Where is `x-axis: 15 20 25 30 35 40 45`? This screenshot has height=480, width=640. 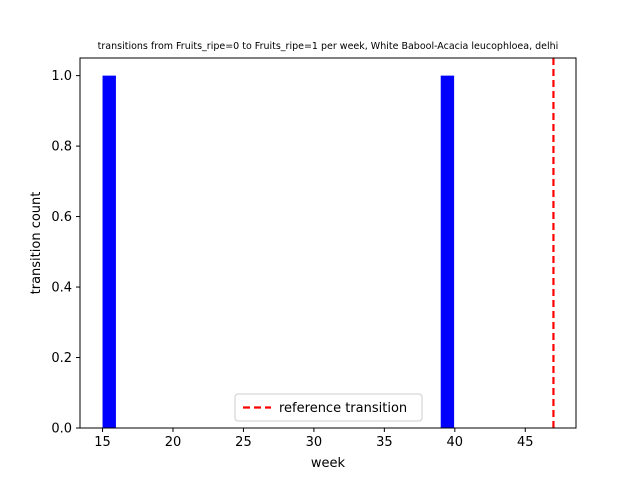
x-axis: 15 20 25 30 35 40 45 is located at coordinates (314, 439).